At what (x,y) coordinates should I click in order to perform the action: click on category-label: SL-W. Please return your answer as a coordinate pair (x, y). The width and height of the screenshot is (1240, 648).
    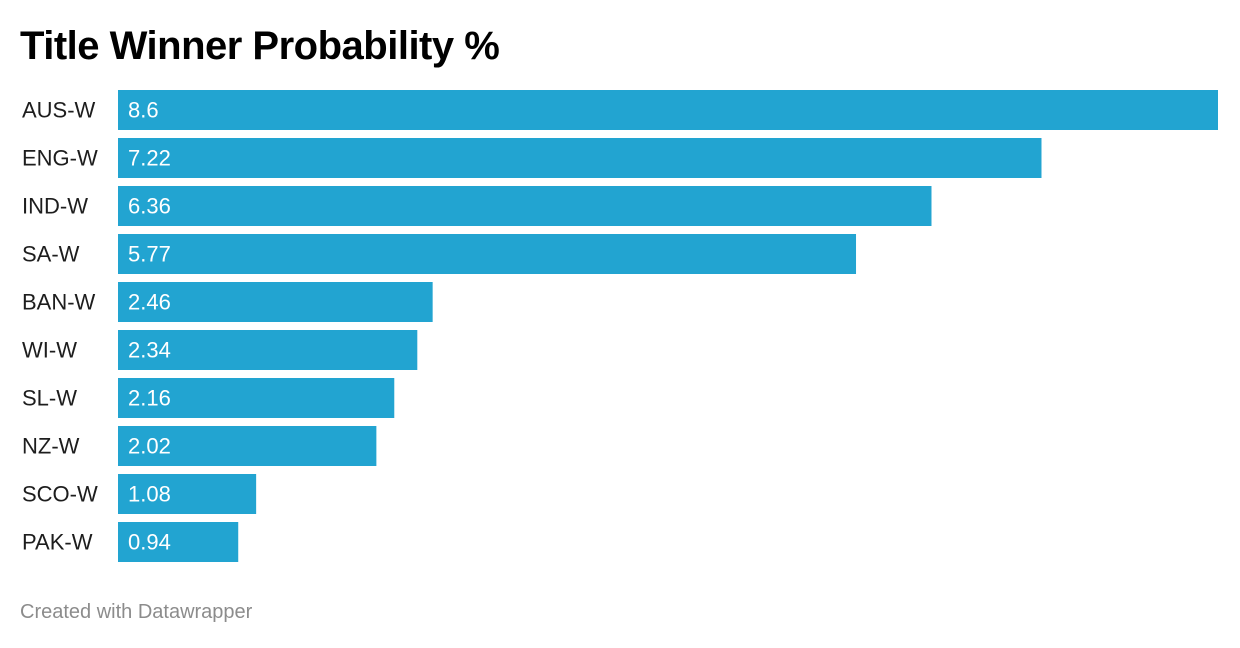
    Looking at the image, I should click on (49, 398).